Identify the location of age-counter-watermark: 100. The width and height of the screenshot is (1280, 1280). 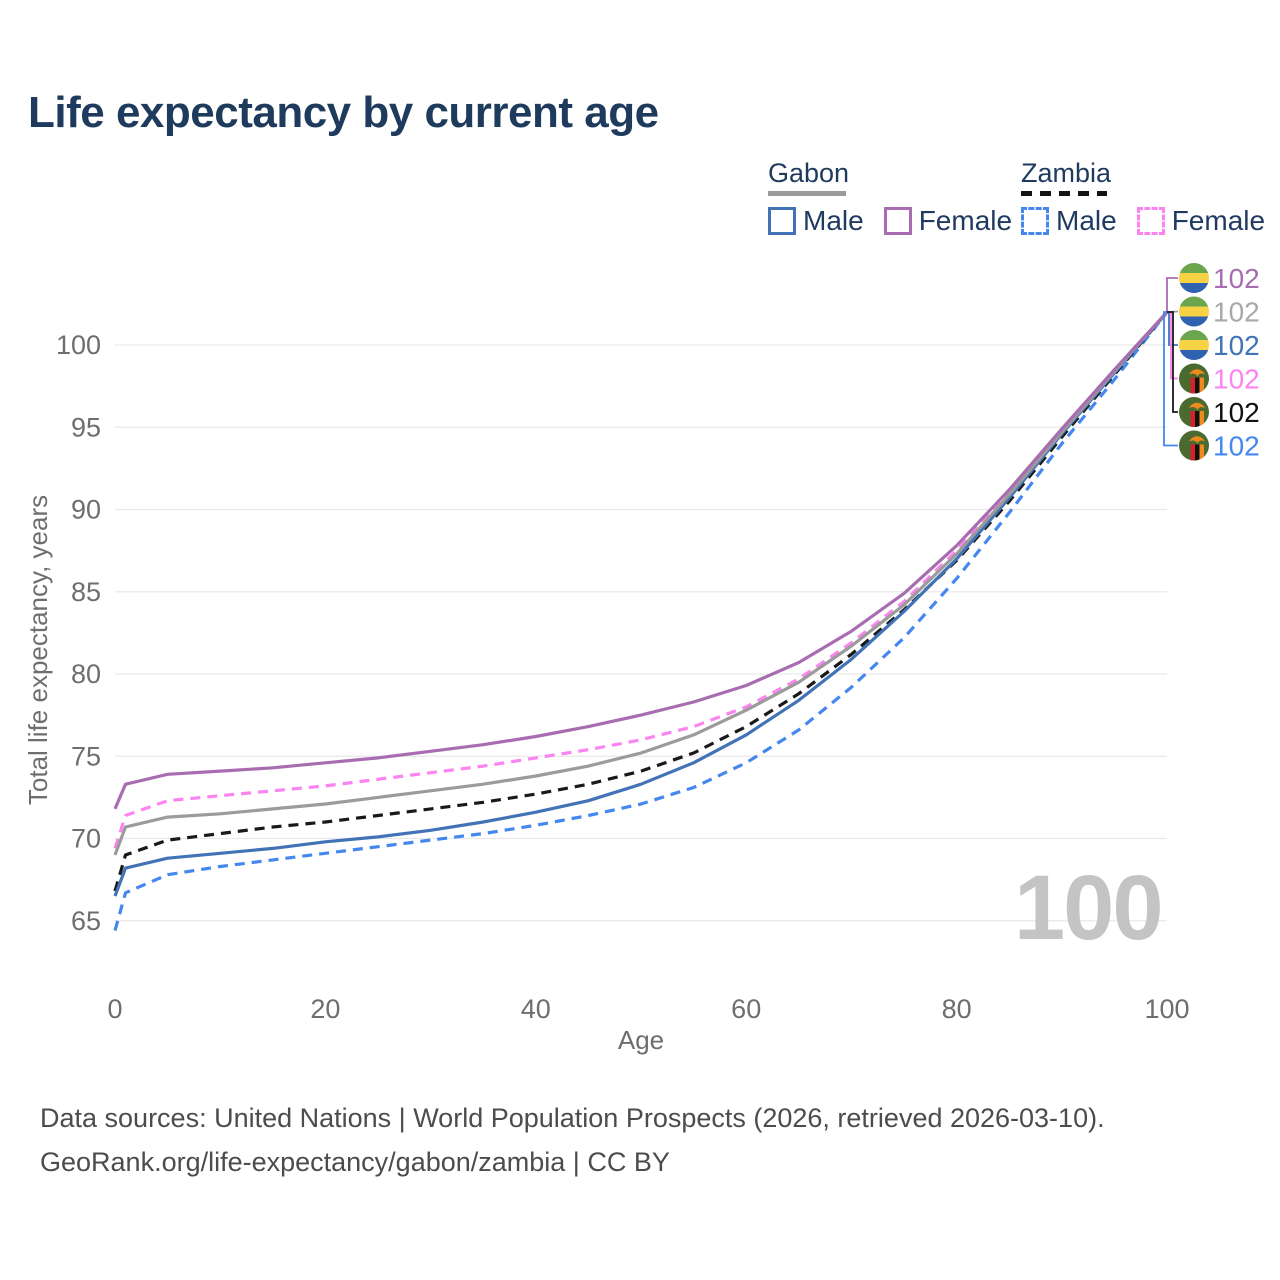
(1088, 908).